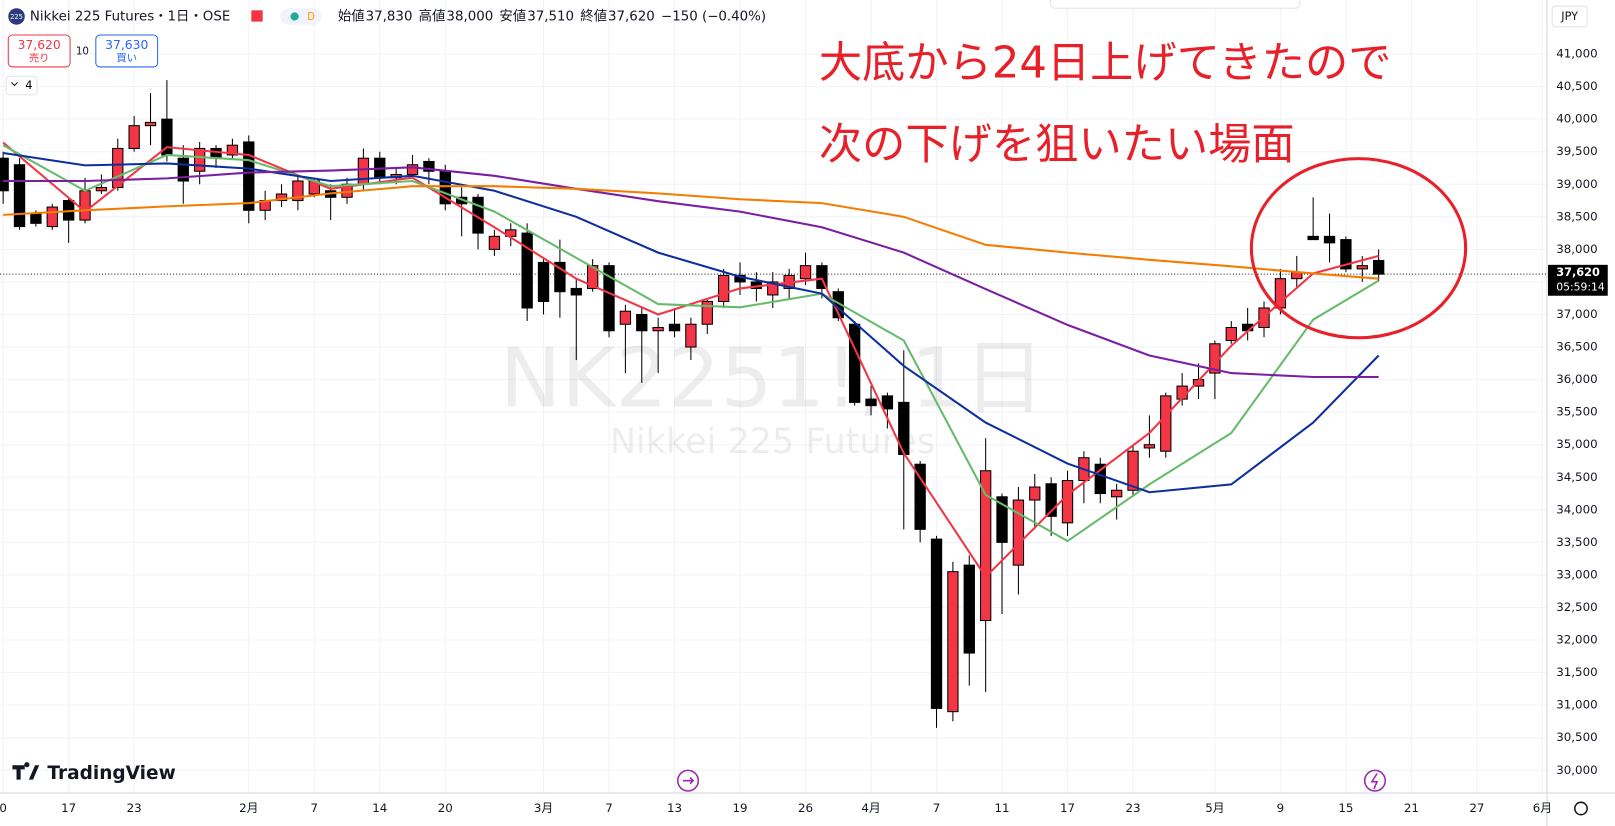  Describe the element at coordinates (26, 771) in the screenshot. I see `logo-icon` at that location.